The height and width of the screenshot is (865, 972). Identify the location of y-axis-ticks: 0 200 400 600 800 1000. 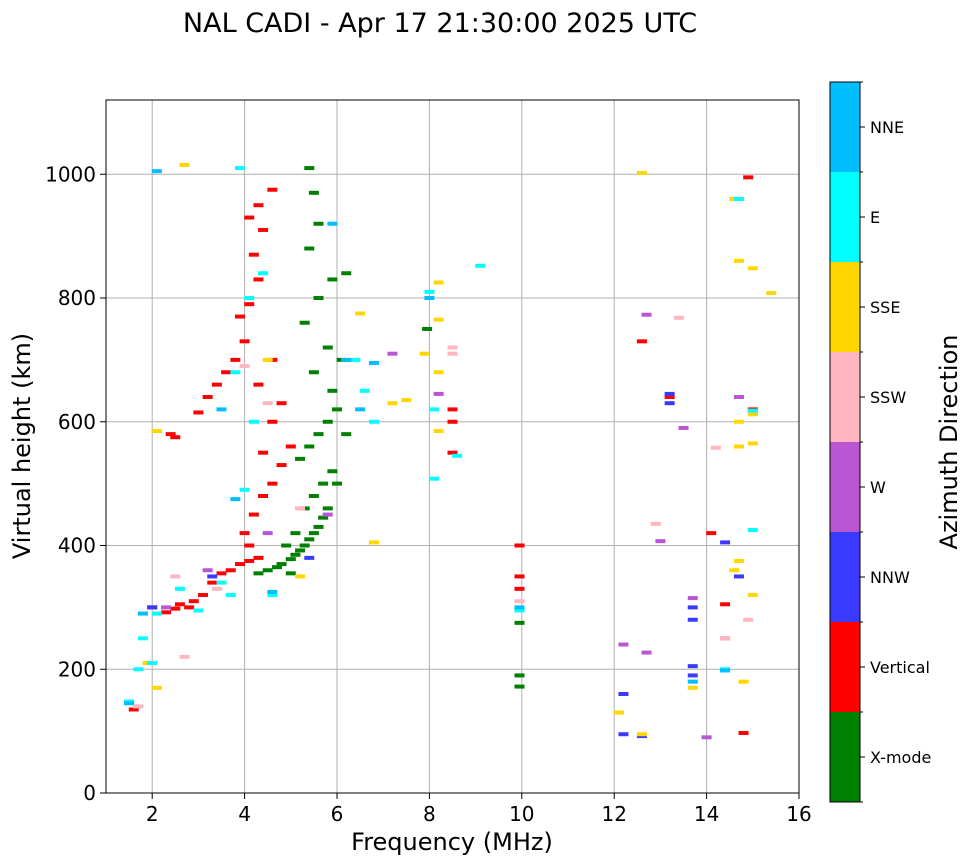
(75, 483).